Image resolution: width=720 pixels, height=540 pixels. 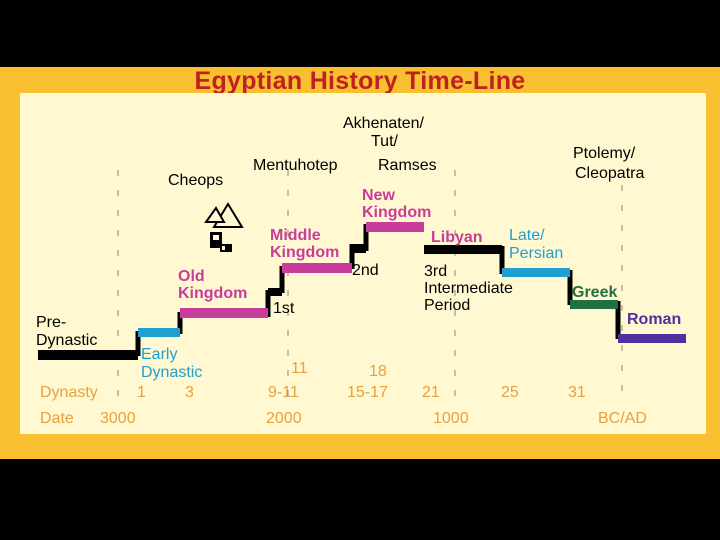 I want to click on label-middle-kingdom: Middle Kingdom, so click(x=304, y=244).